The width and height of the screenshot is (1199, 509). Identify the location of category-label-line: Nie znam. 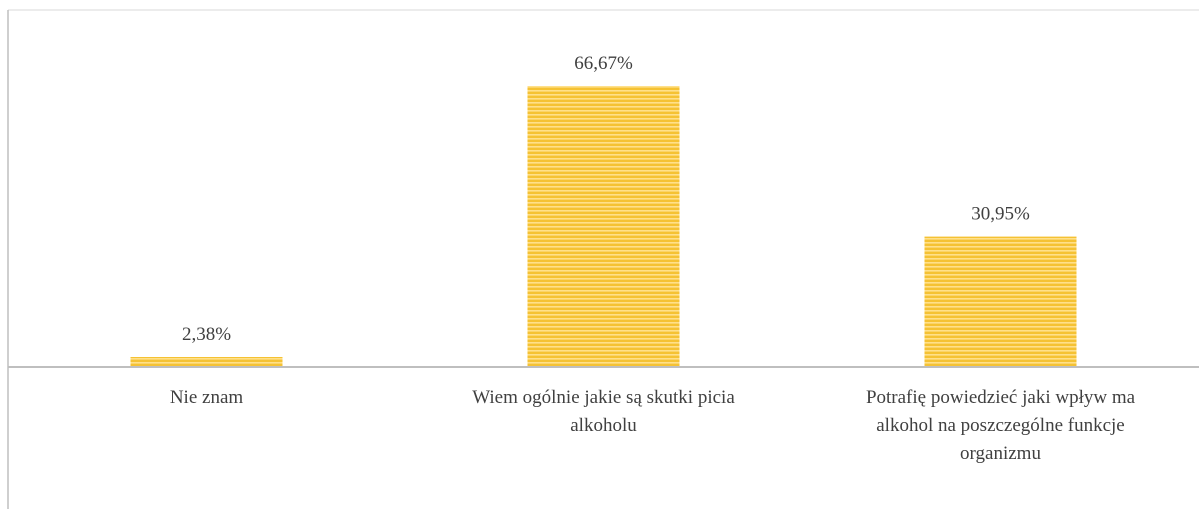
(207, 397).